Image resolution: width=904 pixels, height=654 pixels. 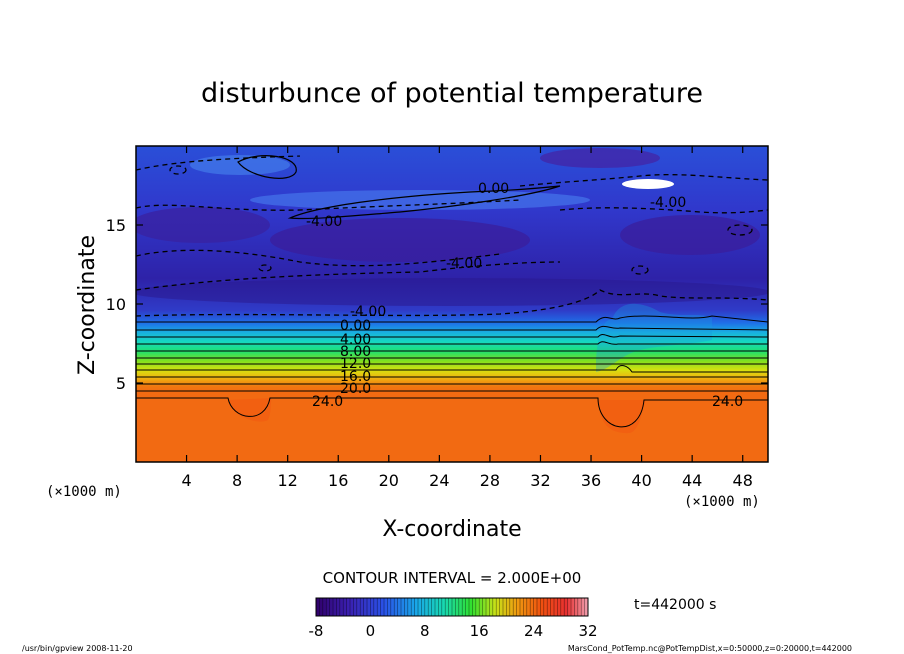 I want to click on blue-band-light, so click(x=420, y=200).